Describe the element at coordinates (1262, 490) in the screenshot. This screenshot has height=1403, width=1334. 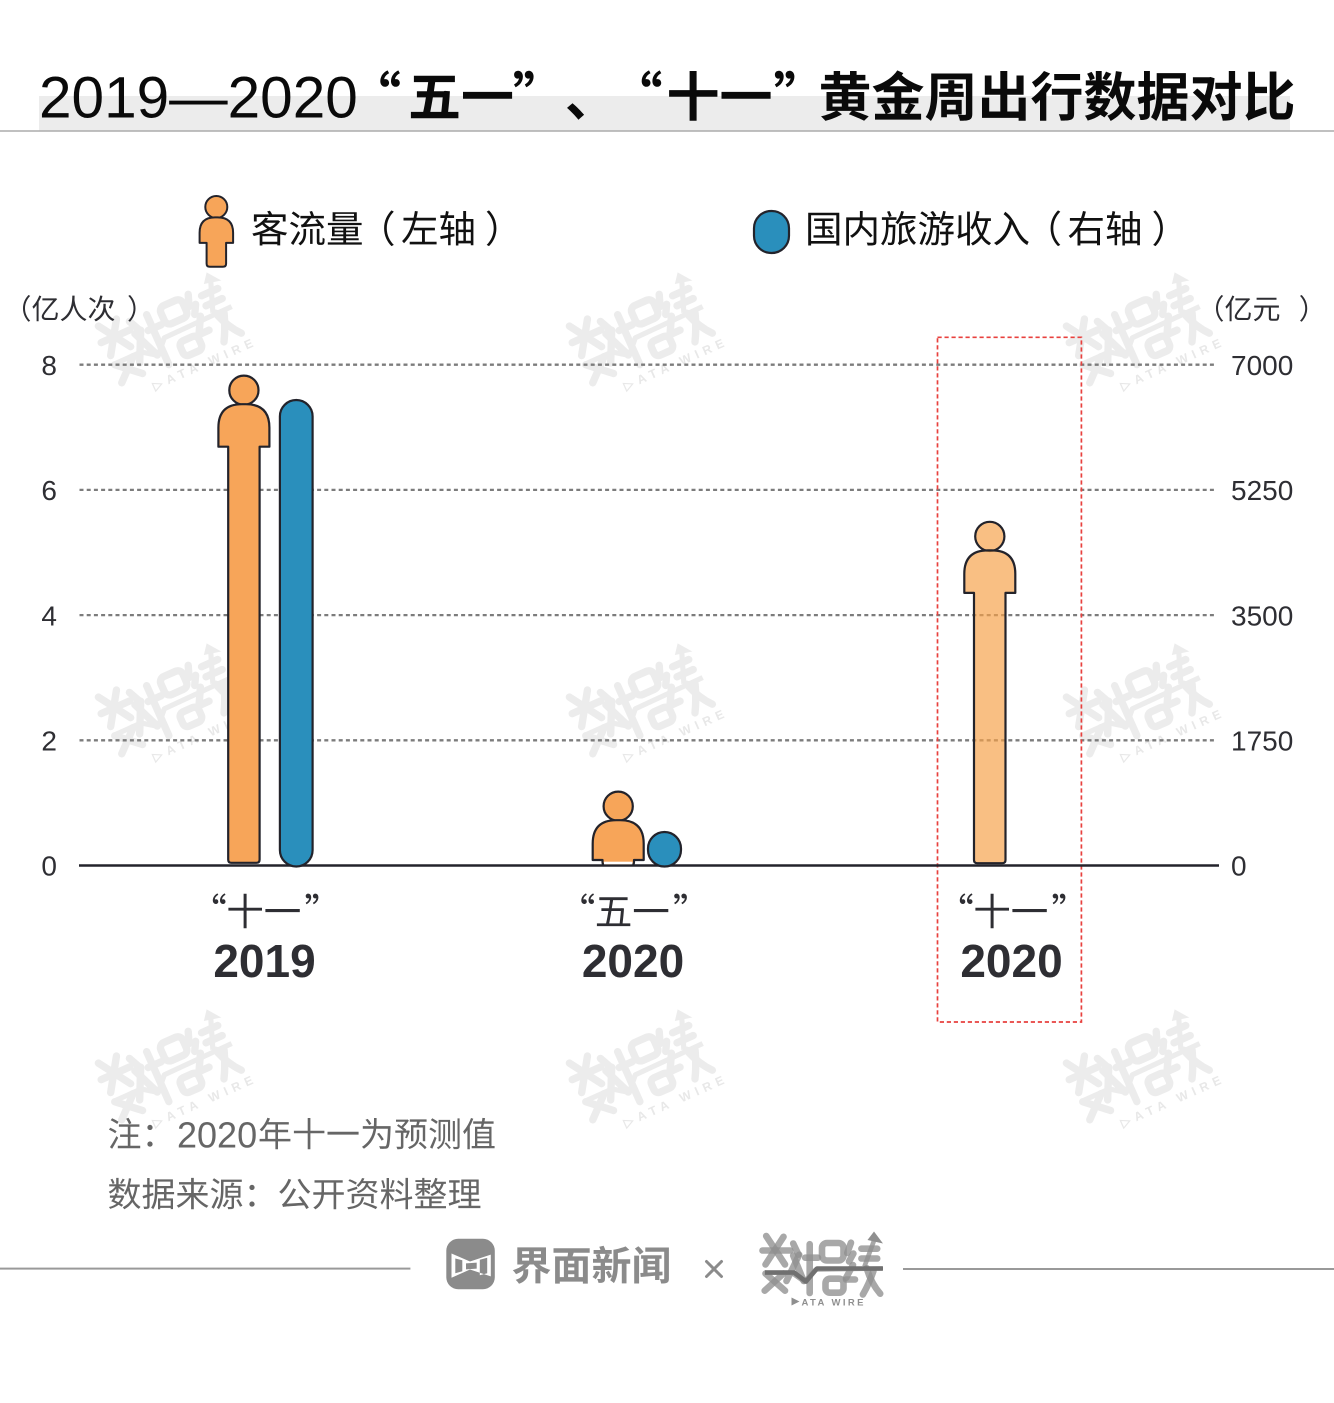
I see `svg-text: 5250` at that location.